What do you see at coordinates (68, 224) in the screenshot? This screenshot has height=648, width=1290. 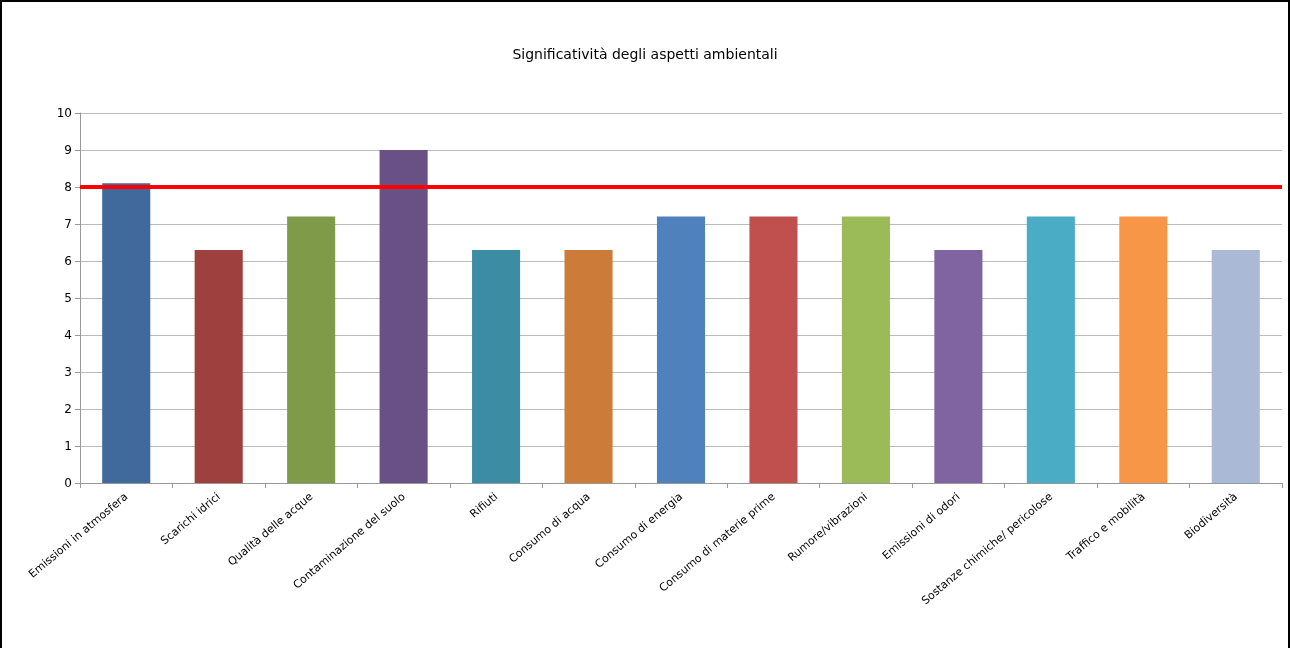 I see `y-tick-label: 7` at bounding box center [68, 224].